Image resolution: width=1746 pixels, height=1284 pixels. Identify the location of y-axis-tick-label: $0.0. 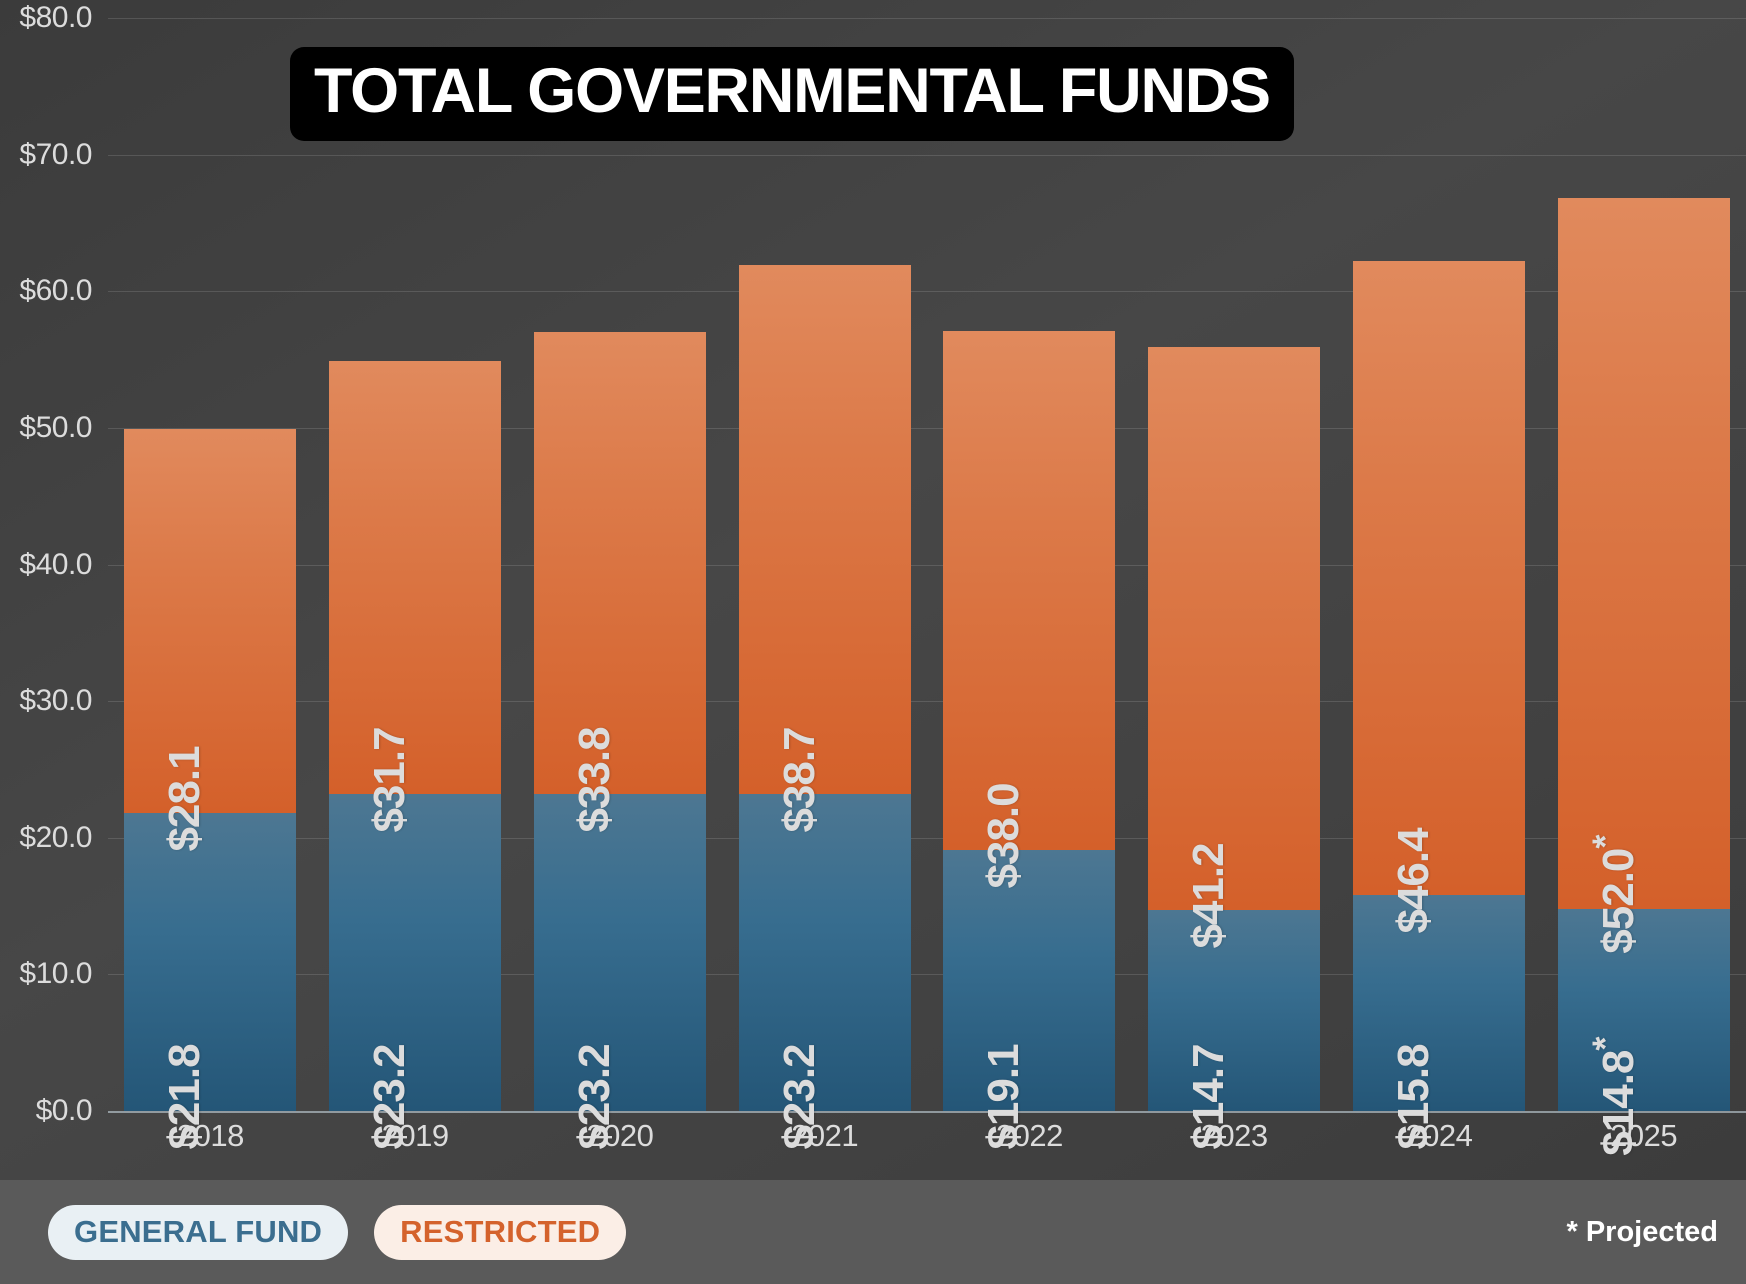
(64, 1110).